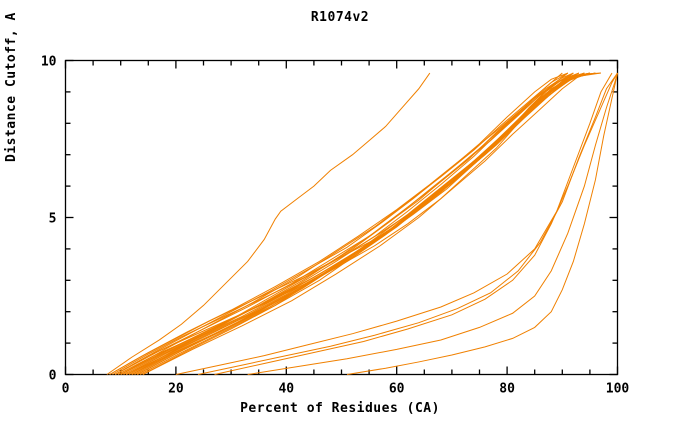  I want to click on x-axis-label: Percent of Residues (CA), so click(340, 408).